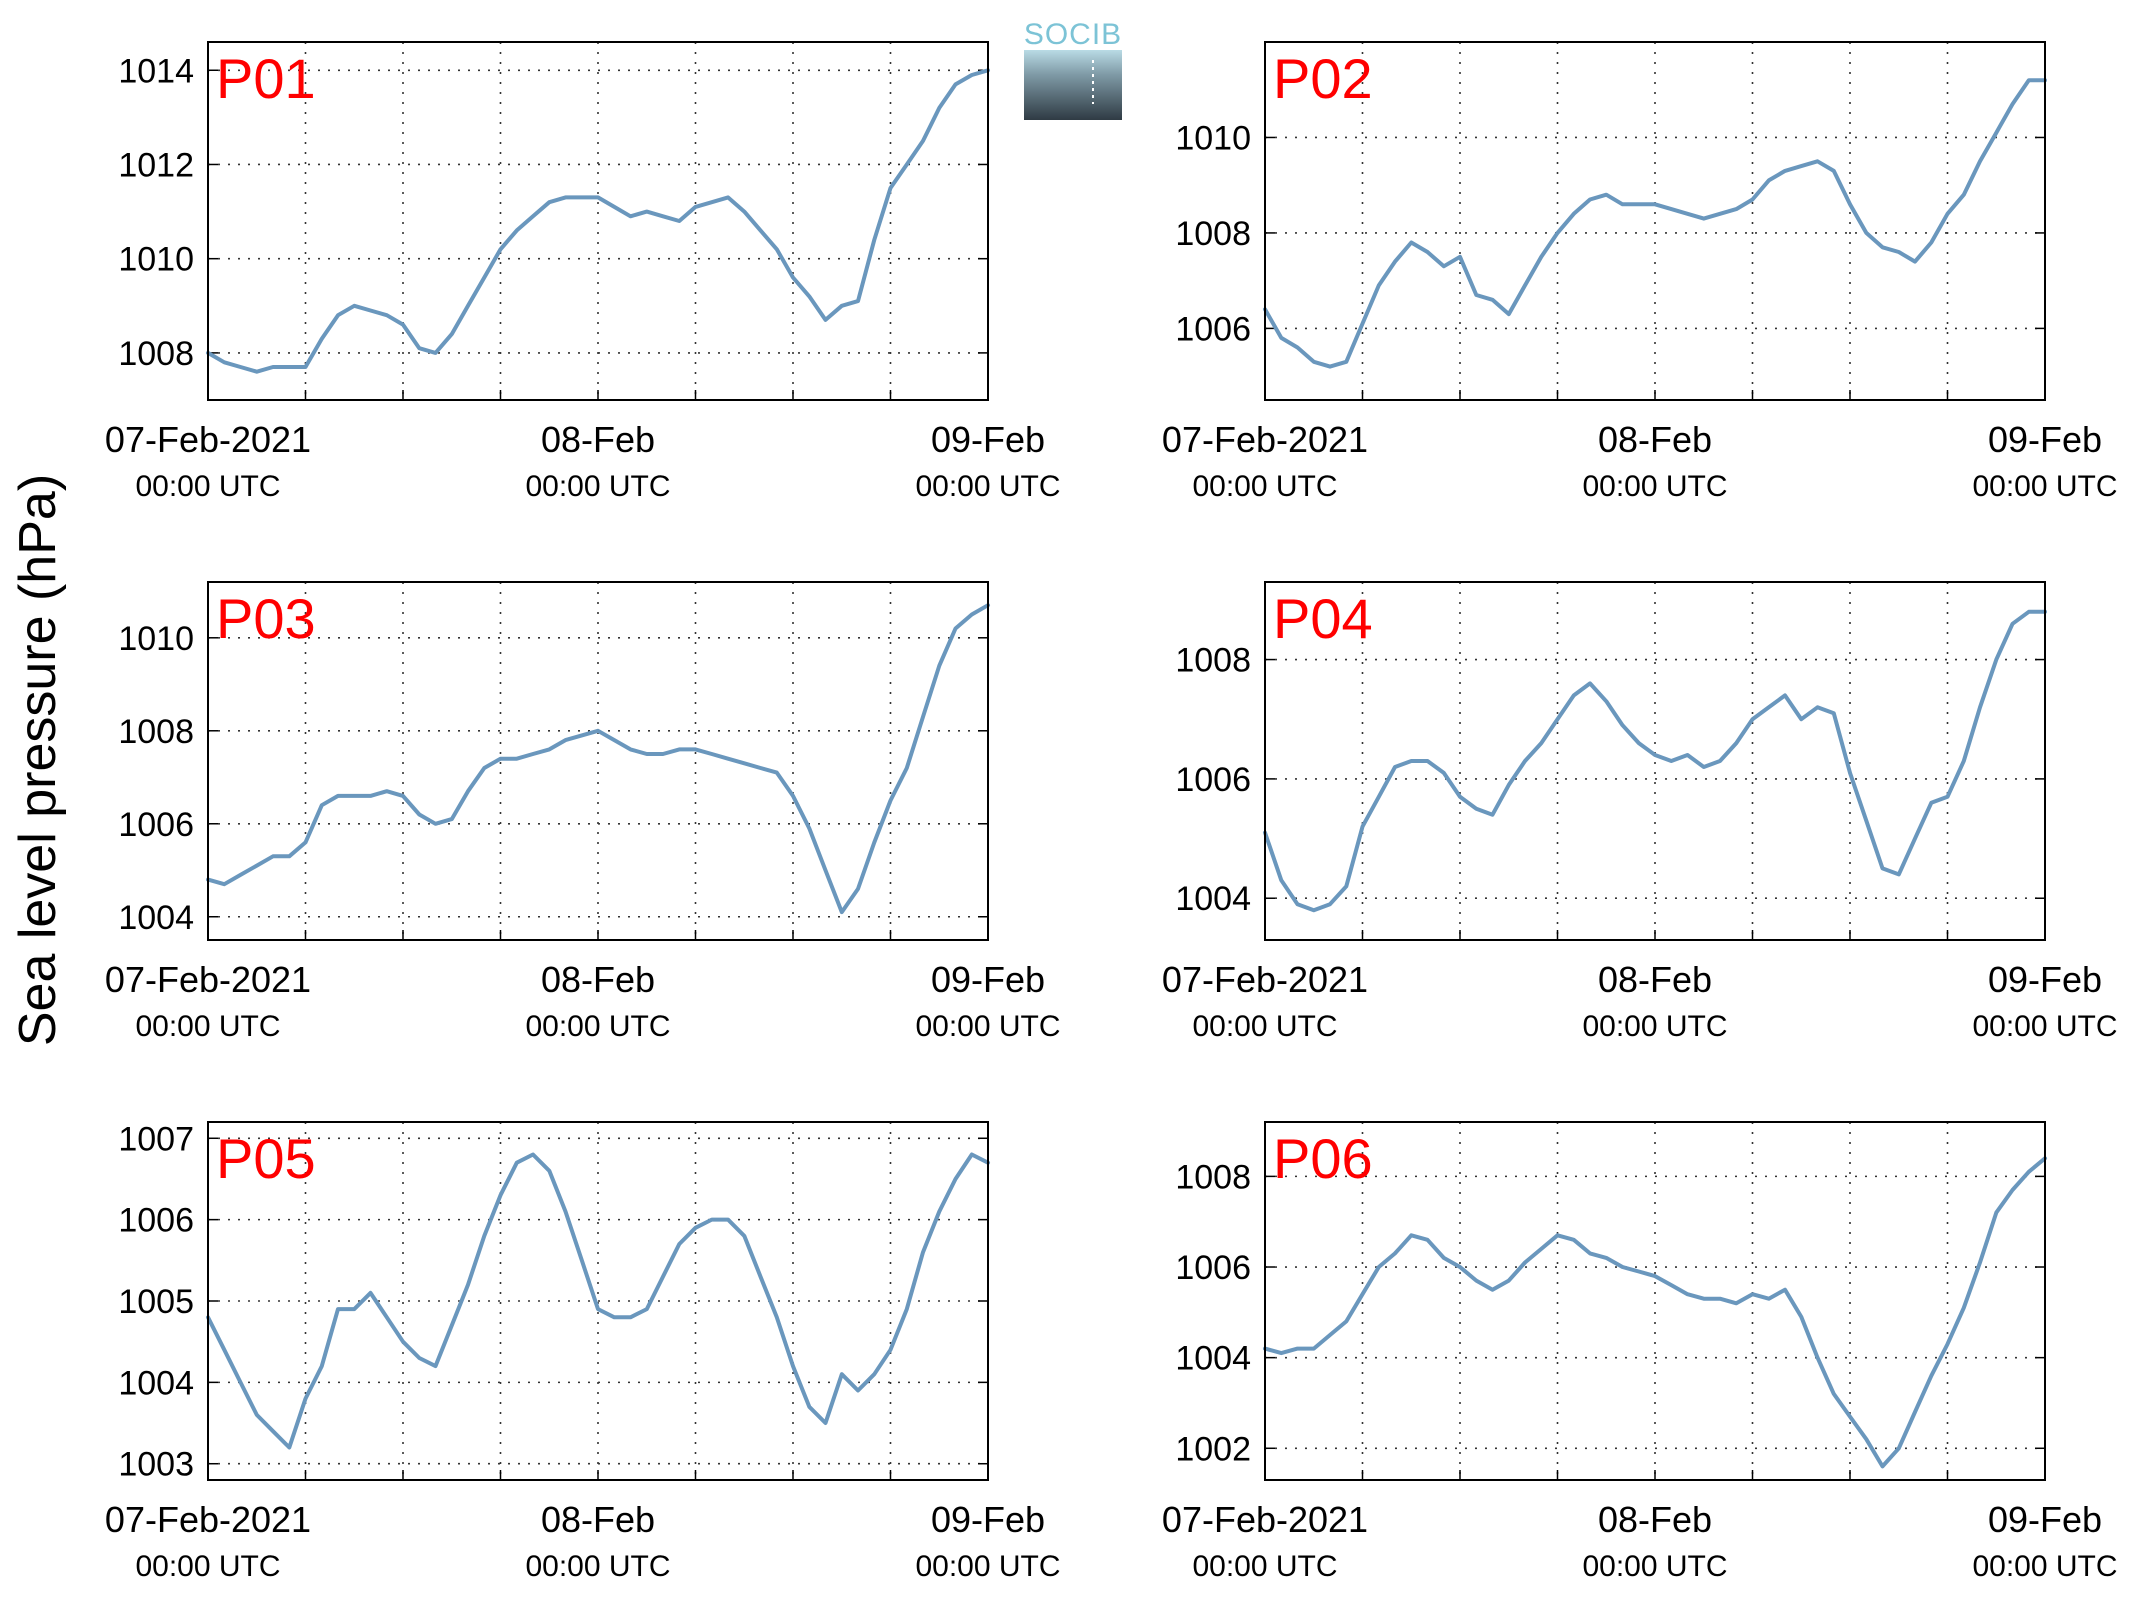 The height and width of the screenshot is (1608, 2133). What do you see at coordinates (1073, 85) in the screenshot?
I see `logo-block` at bounding box center [1073, 85].